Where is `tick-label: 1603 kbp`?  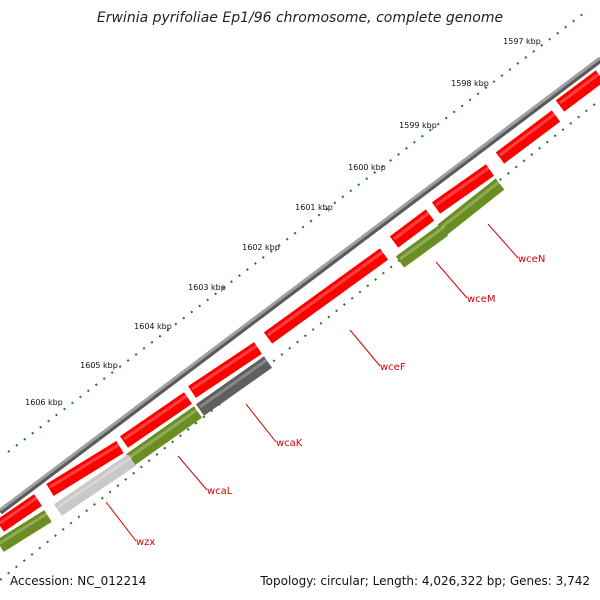
tick-label: 1603 kbp is located at coordinates (207, 287).